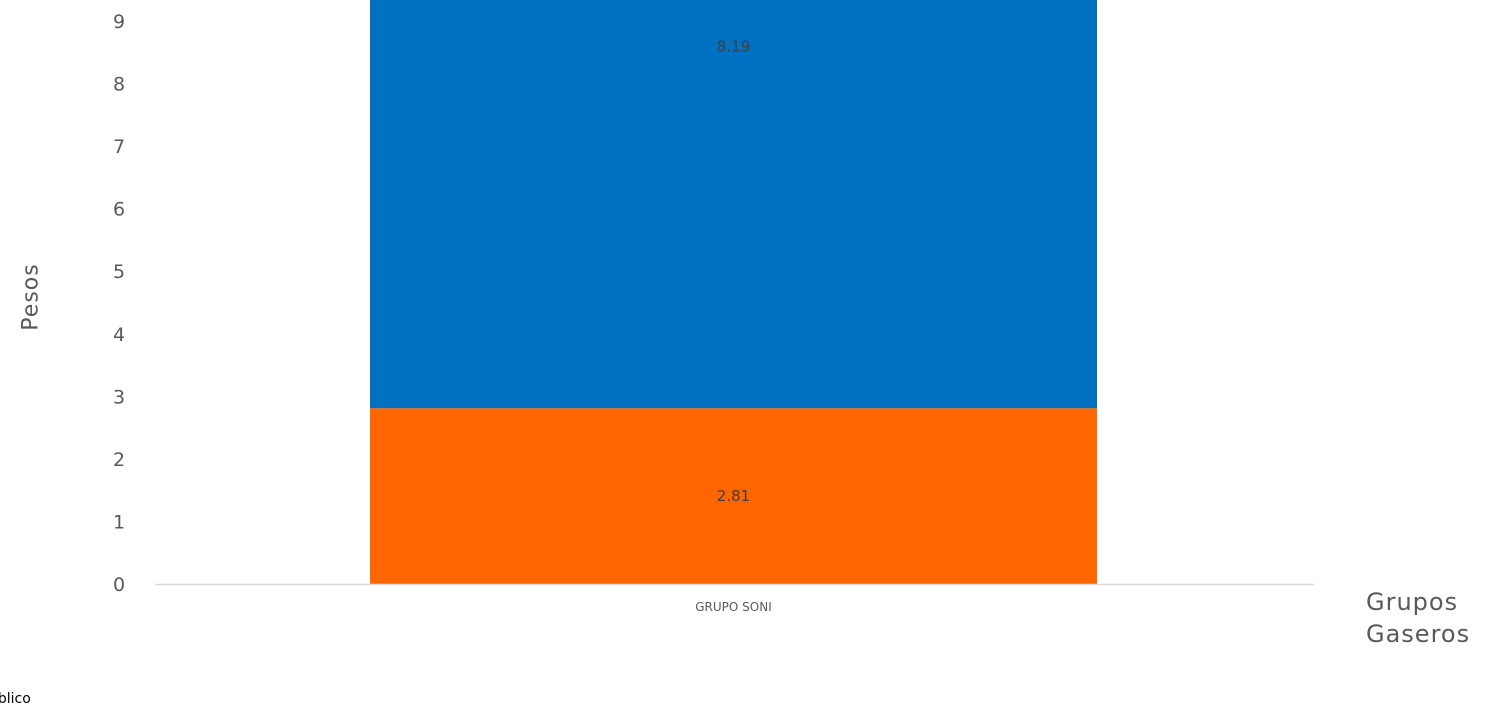  What do you see at coordinates (119, 585) in the screenshot?
I see `y-tick-label: 0` at bounding box center [119, 585].